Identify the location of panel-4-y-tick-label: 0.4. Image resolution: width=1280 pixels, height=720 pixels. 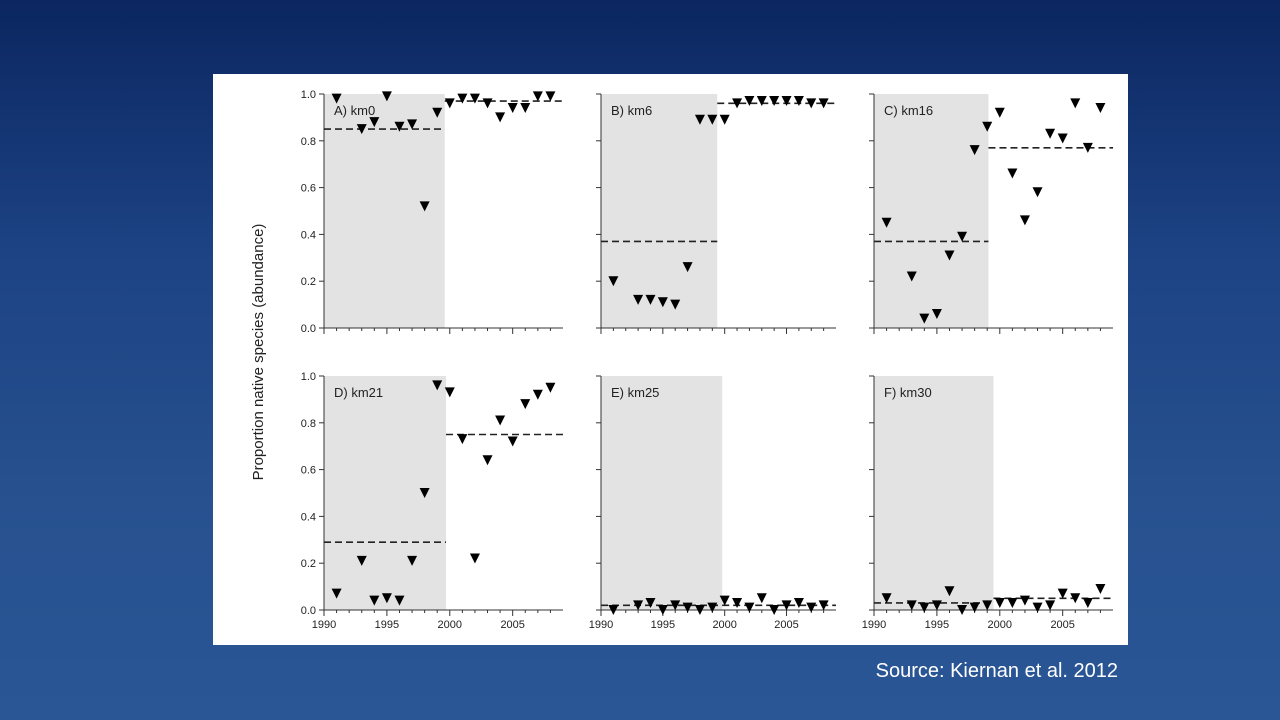
(308, 517).